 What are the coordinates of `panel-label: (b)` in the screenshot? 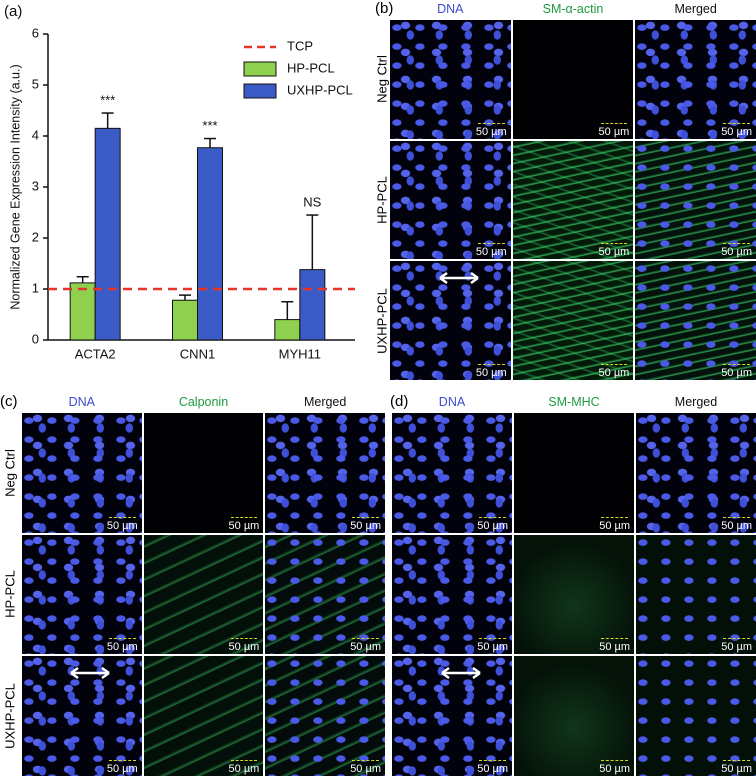 It's located at (384, 8).